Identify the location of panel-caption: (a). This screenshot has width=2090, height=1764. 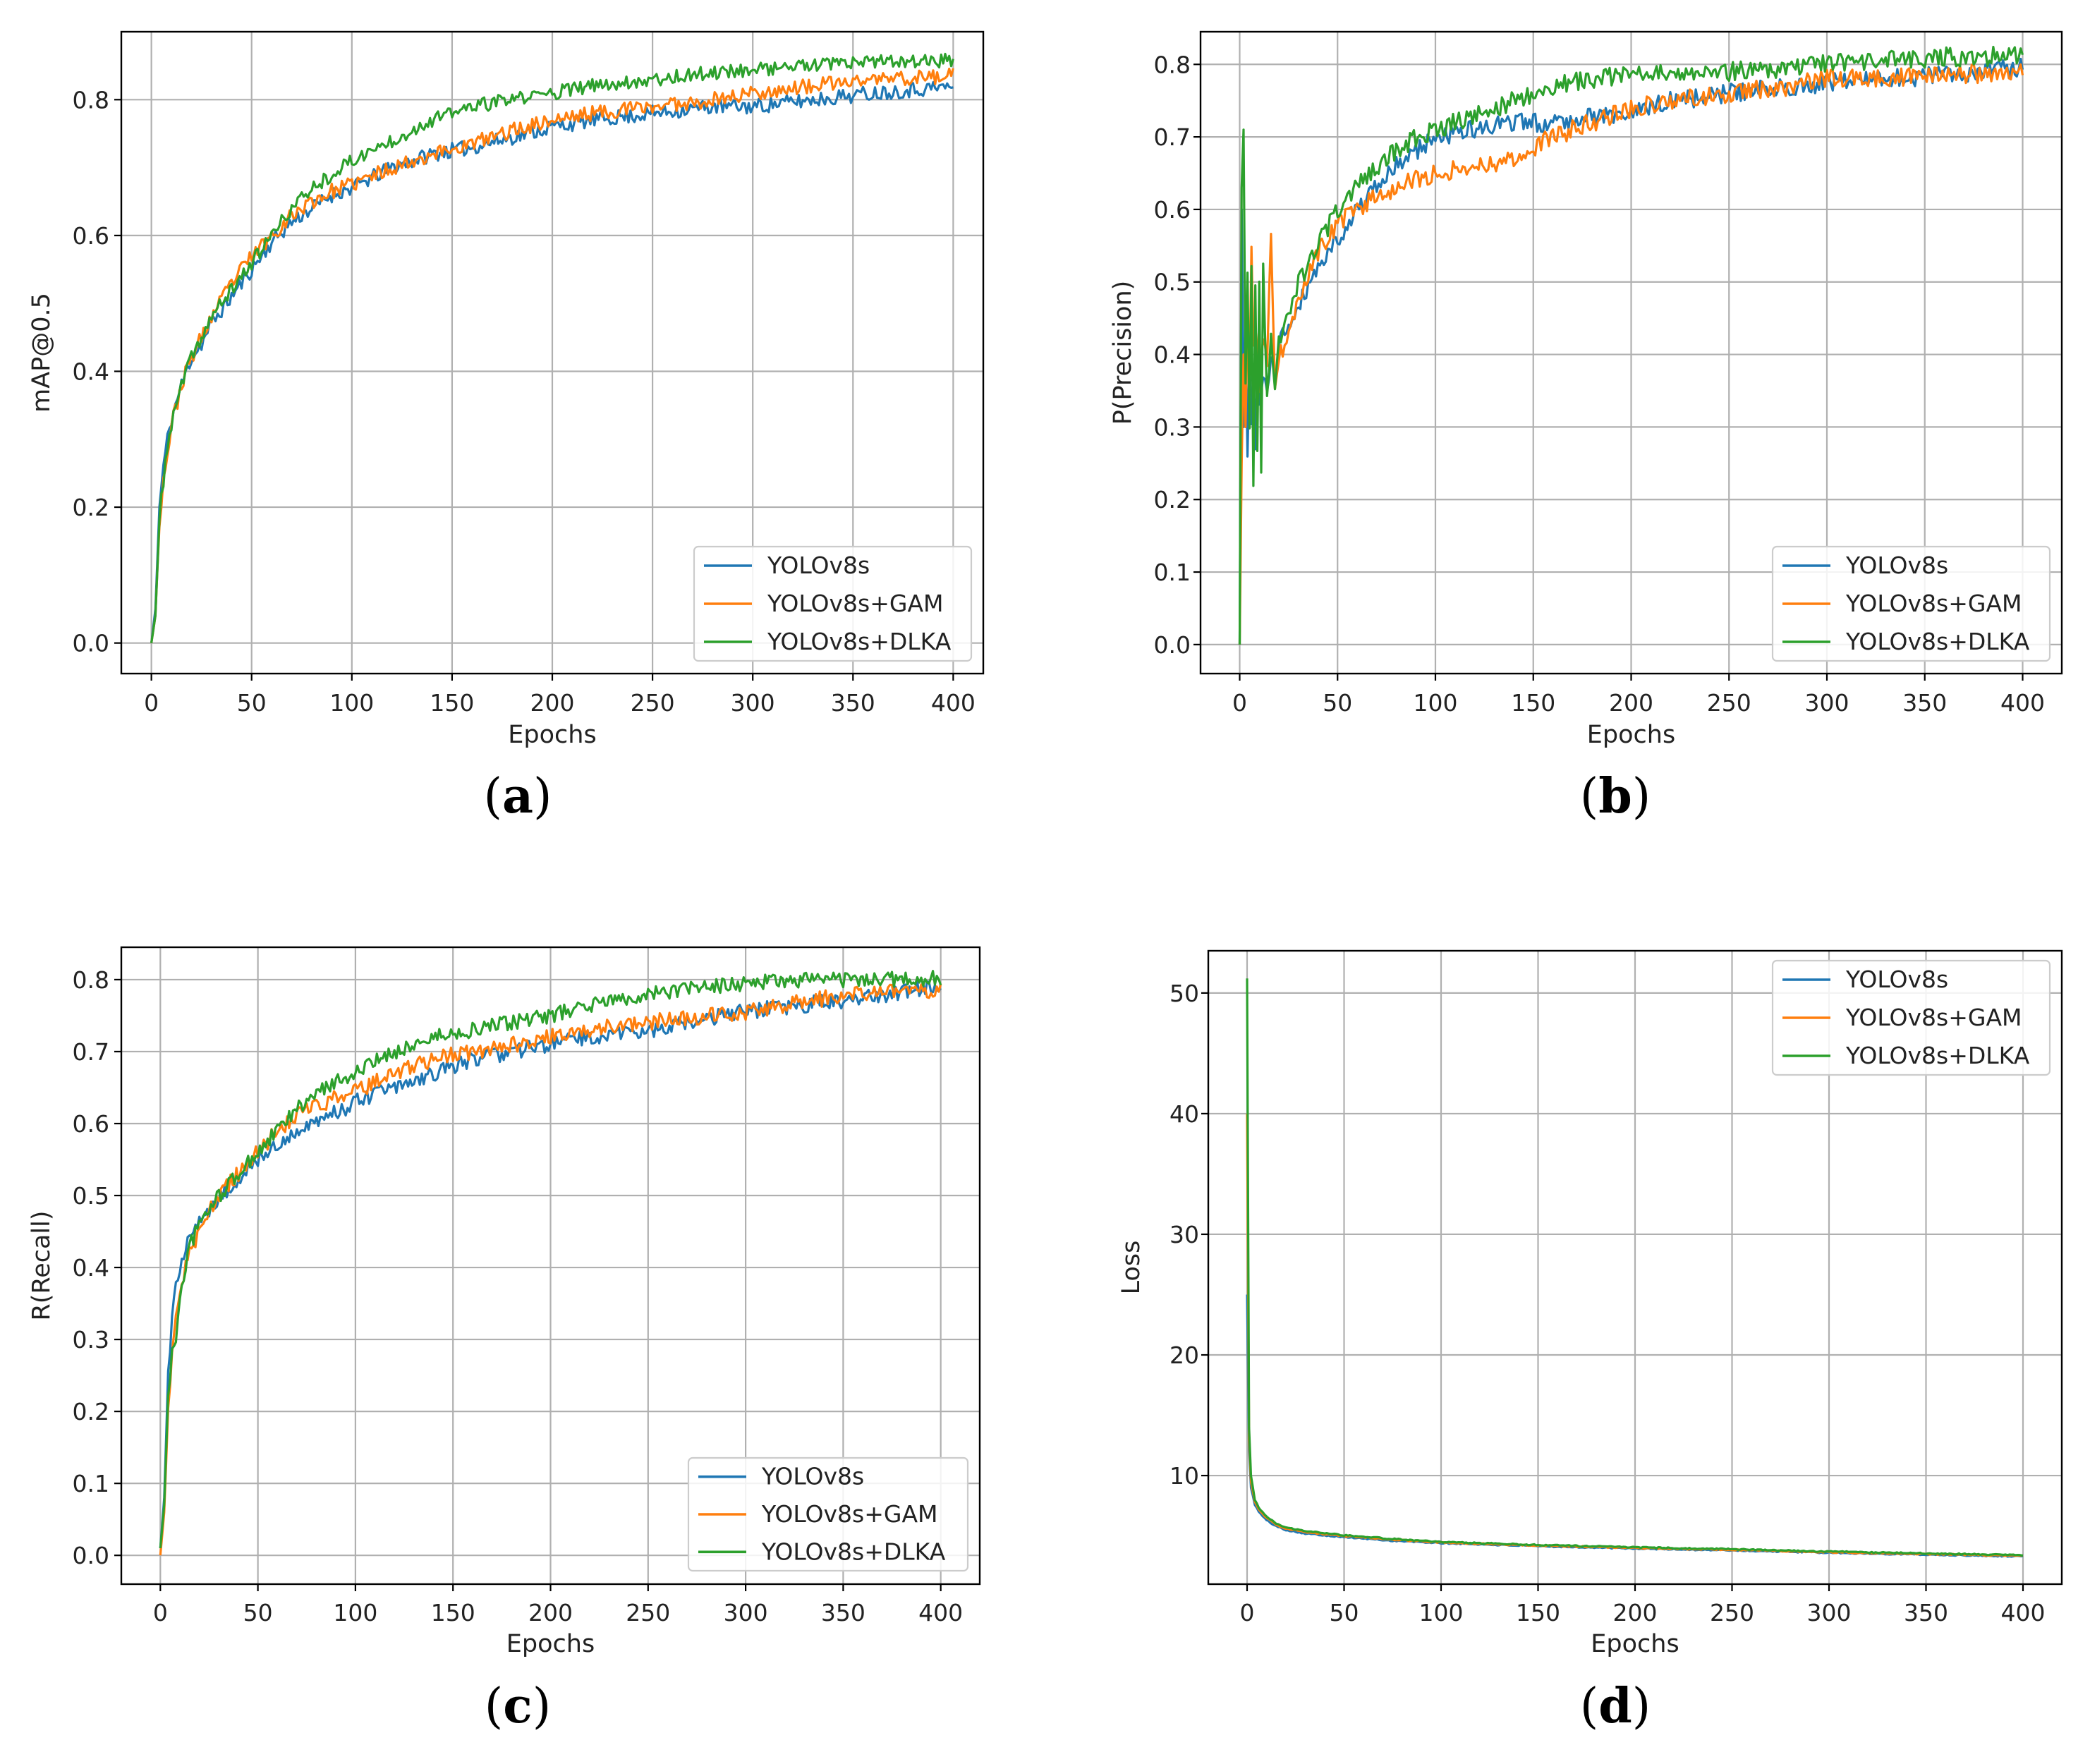
(517, 797).